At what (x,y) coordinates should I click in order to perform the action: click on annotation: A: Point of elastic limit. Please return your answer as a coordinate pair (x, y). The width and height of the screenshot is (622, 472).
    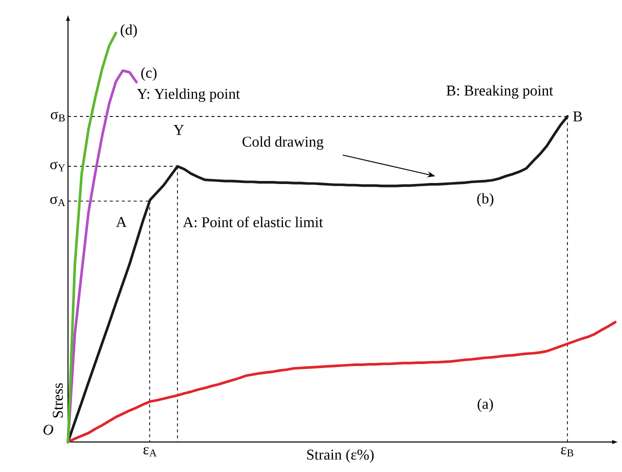
    Looking at the image, I should click on (252, 222).